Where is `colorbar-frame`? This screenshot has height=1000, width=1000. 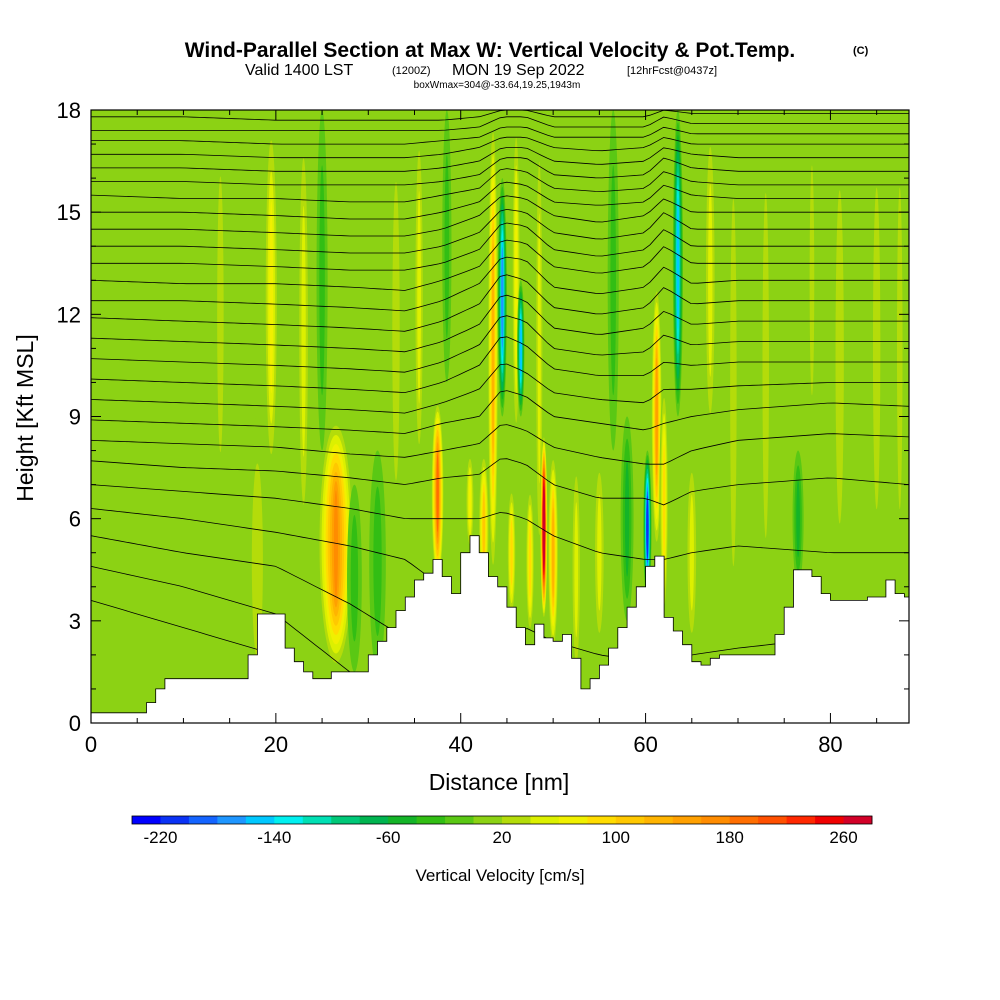 colorbar-frame is located at coordinates (502, 820).